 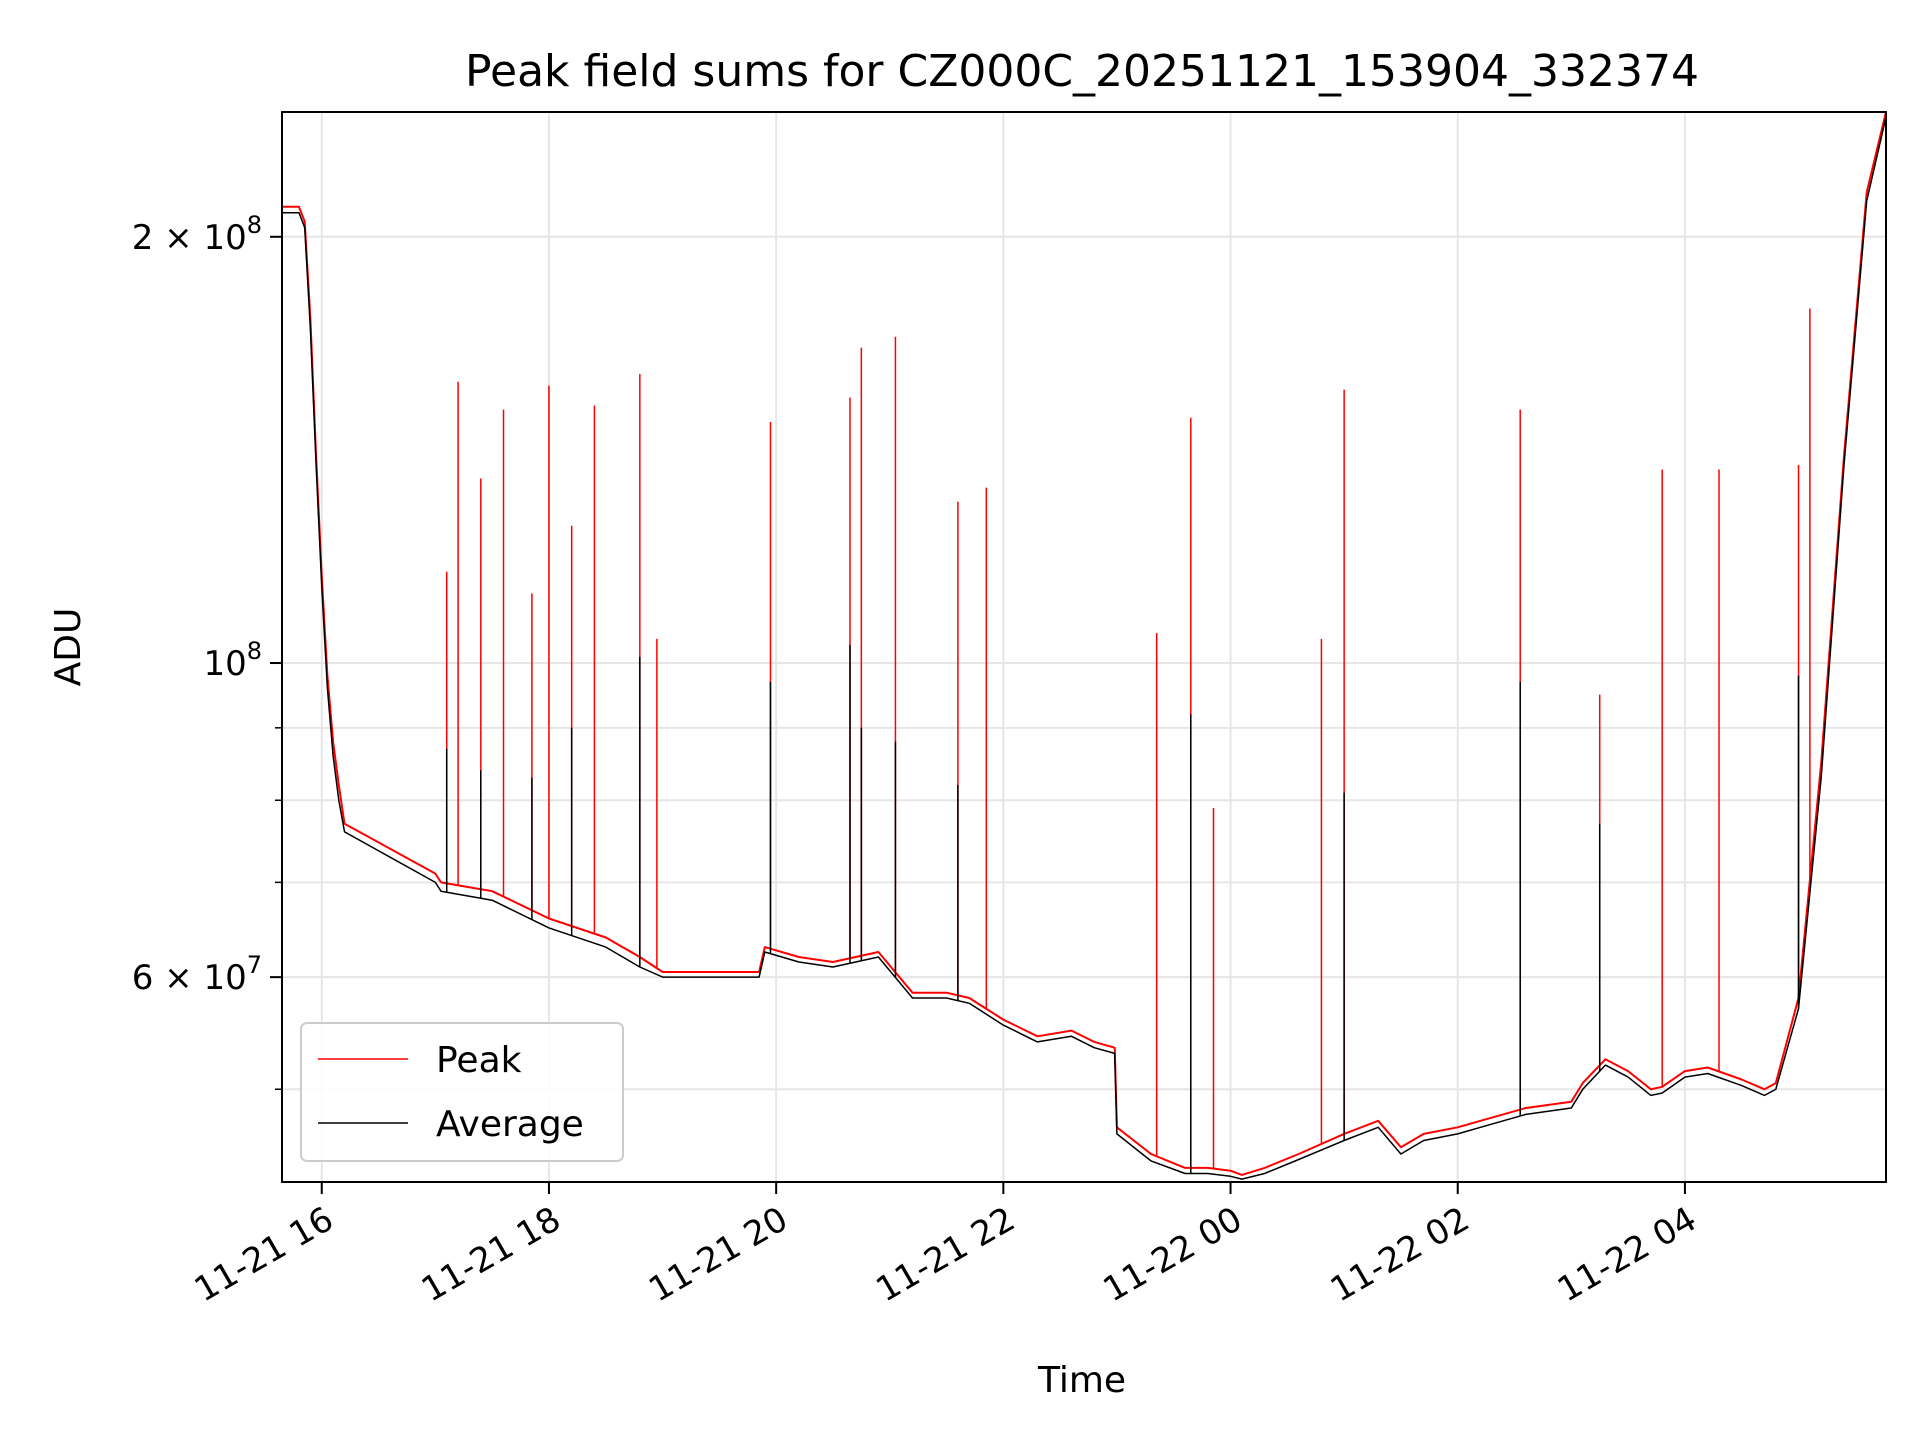 I want to click on legend: Peak Average, so click(x=462, y=1092).